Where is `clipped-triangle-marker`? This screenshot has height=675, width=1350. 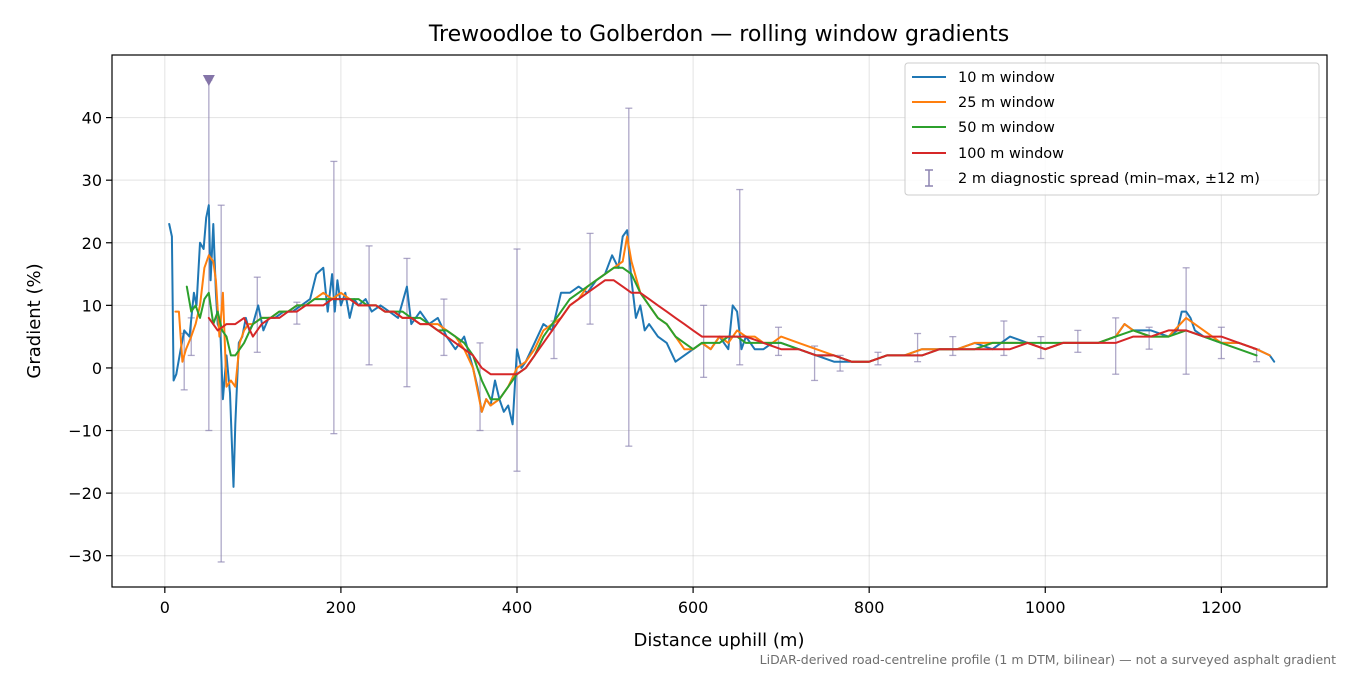 clipped-triangle-marker is located at coordinates (208, 81).